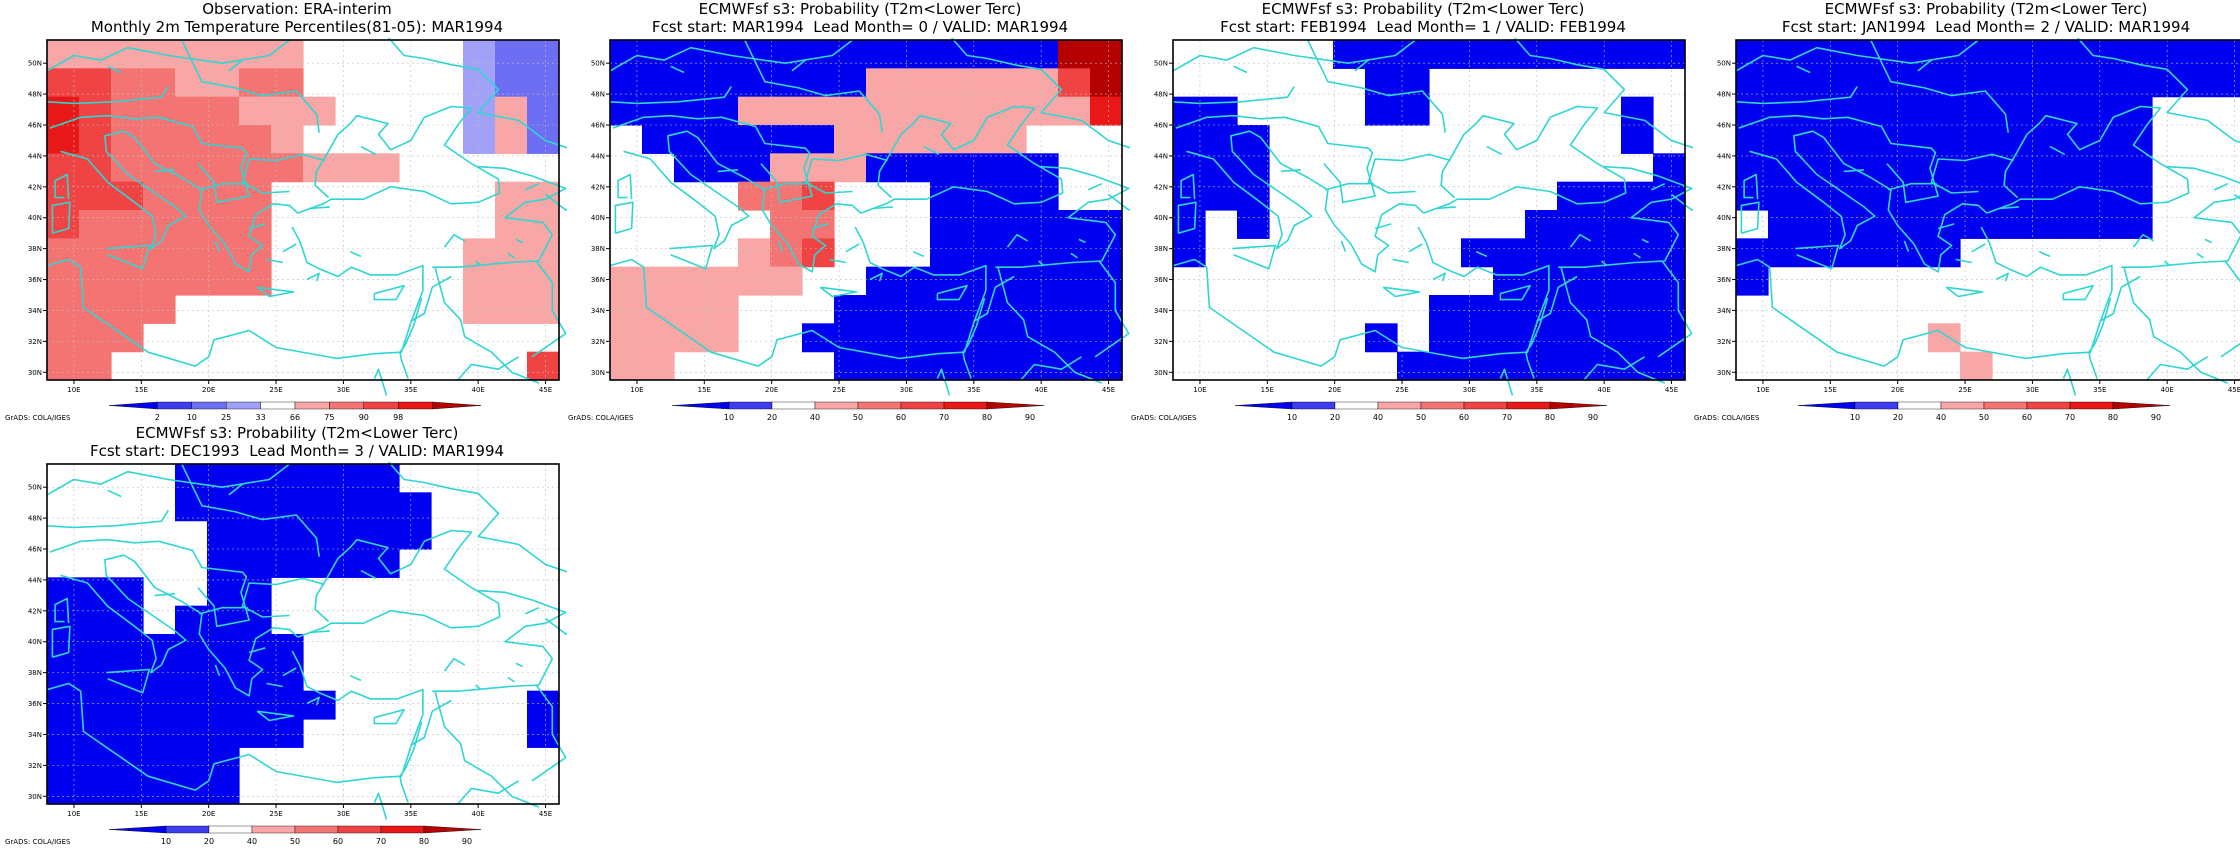 This screenshot has width=2240, height=848. Describe the element at coordinates (73, 390) in the screenshot. I see `lon-label: 10E` at that location.